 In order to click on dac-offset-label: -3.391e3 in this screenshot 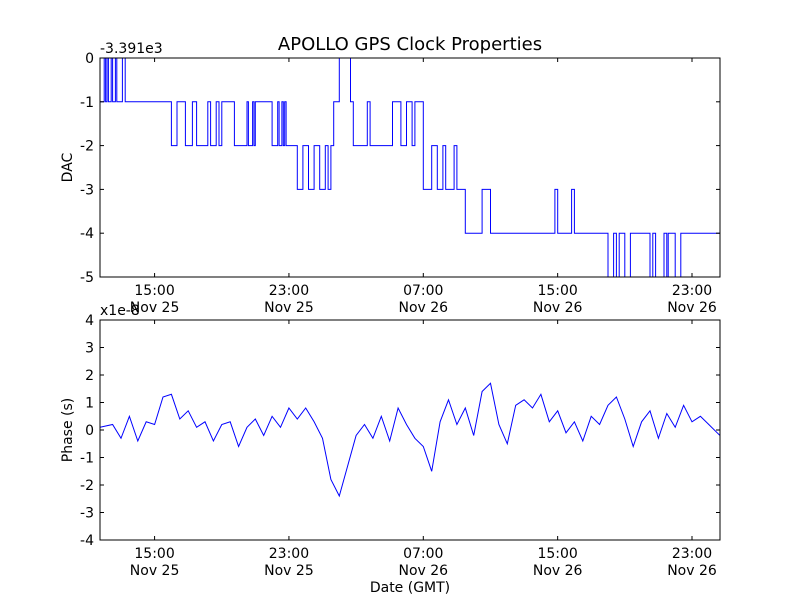, I will do `click(131, 49)`.